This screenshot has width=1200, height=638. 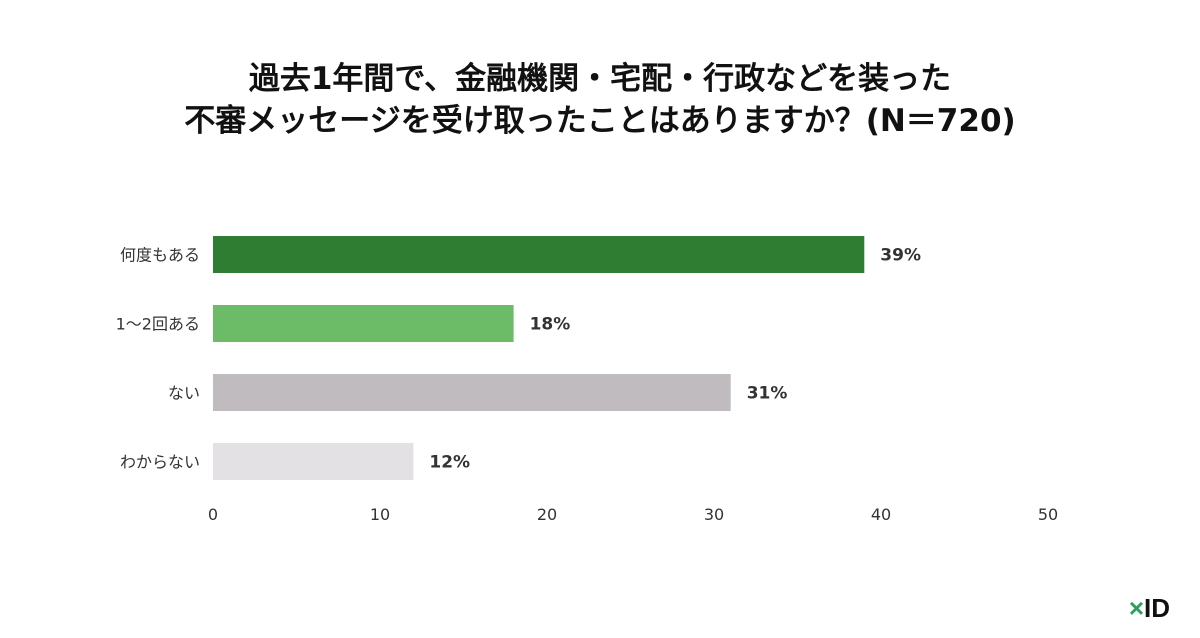 What do you see at coordinates (600, 79) in the screenshot?
I see `chart-title-line-1: 過去1年間で、金融機関・宅配・行政などを装った` at bounding box center [600, 79].